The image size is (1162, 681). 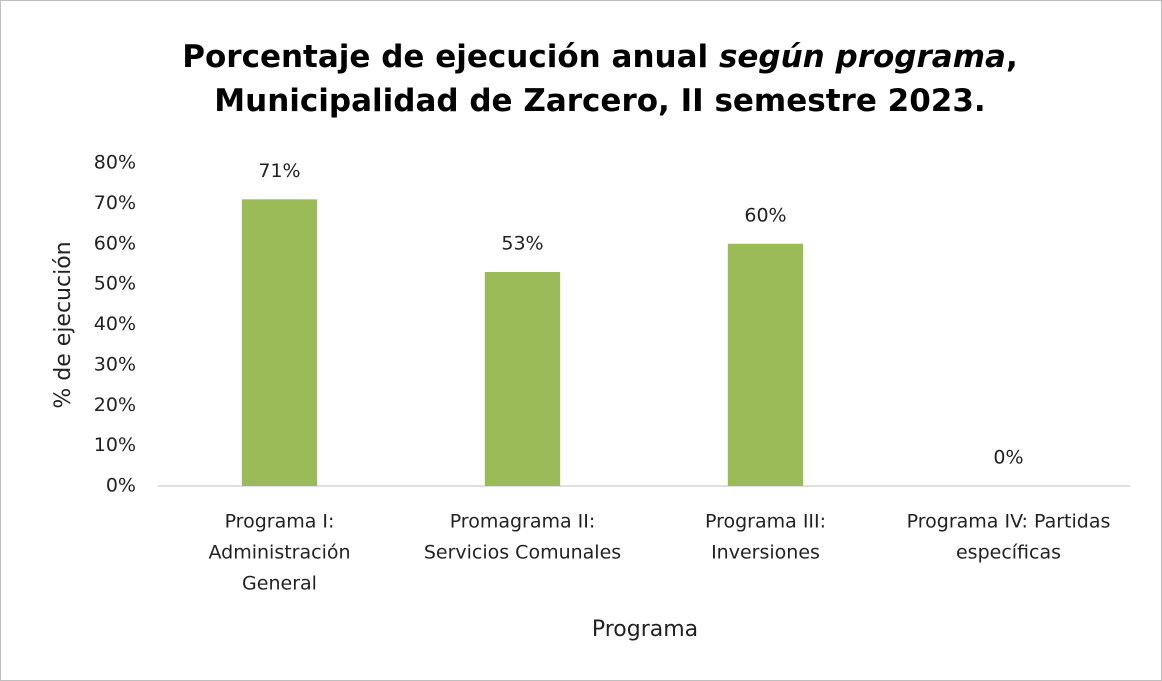 What do you see at coordinates (279, 171) in the screenshot?
I see `data-label: 71%` at bounding box center [279, 171].